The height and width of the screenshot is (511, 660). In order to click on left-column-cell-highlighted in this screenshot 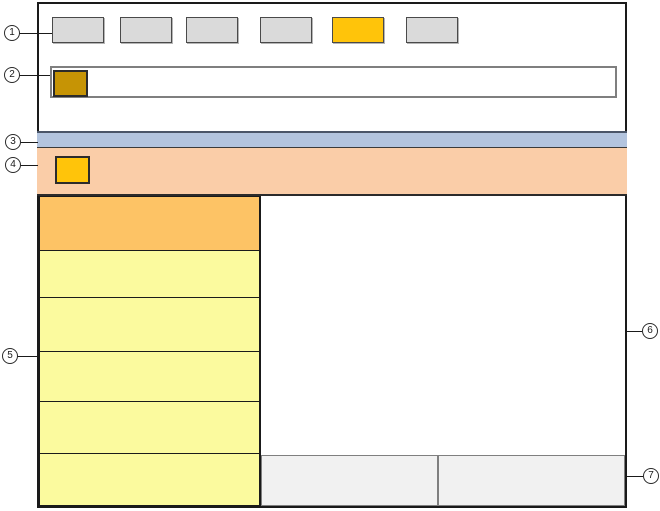, I will do `click(150, 223)`.